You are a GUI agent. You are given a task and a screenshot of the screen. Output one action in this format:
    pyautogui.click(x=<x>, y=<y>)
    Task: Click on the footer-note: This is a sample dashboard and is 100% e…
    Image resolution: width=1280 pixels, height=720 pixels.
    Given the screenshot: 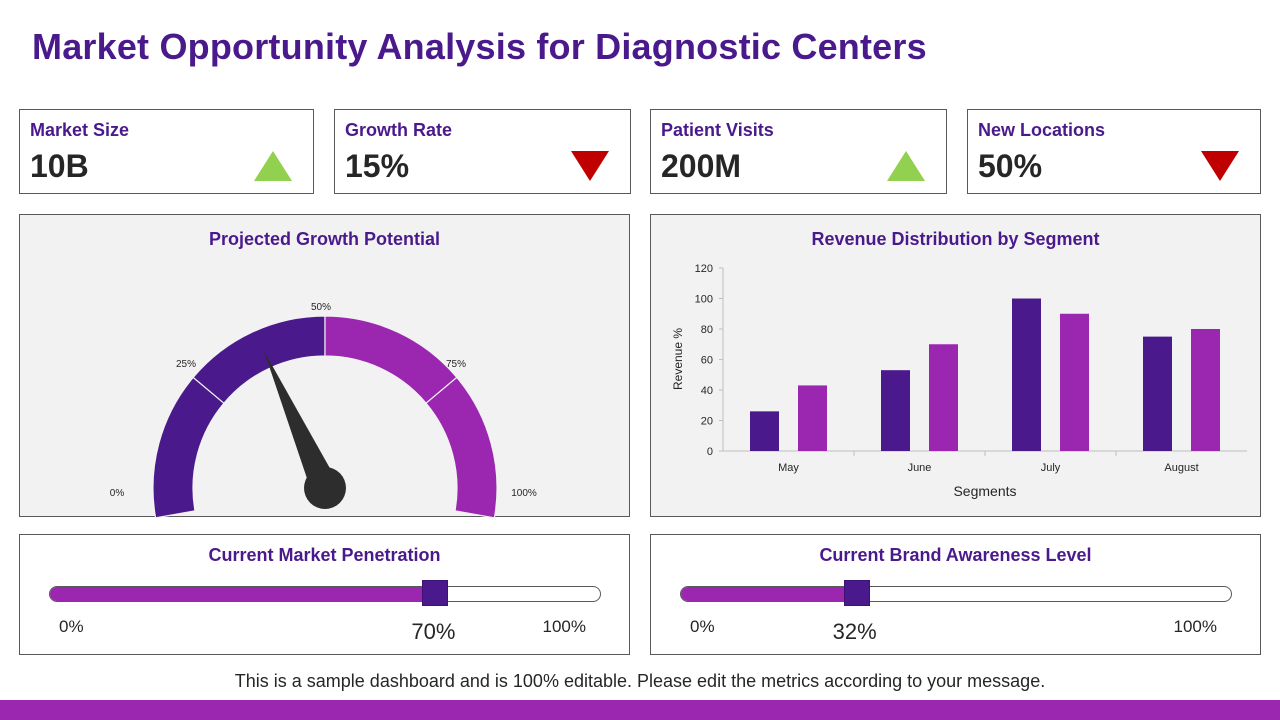 What is the action you would take?
    pyautogui.click(x=640, y=681)
    